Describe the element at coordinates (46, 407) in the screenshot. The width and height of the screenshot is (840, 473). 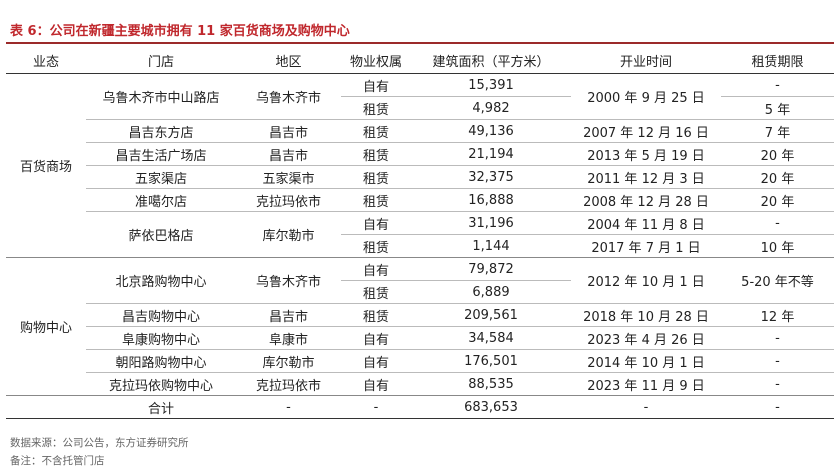
I see `empty-cell` at that location.